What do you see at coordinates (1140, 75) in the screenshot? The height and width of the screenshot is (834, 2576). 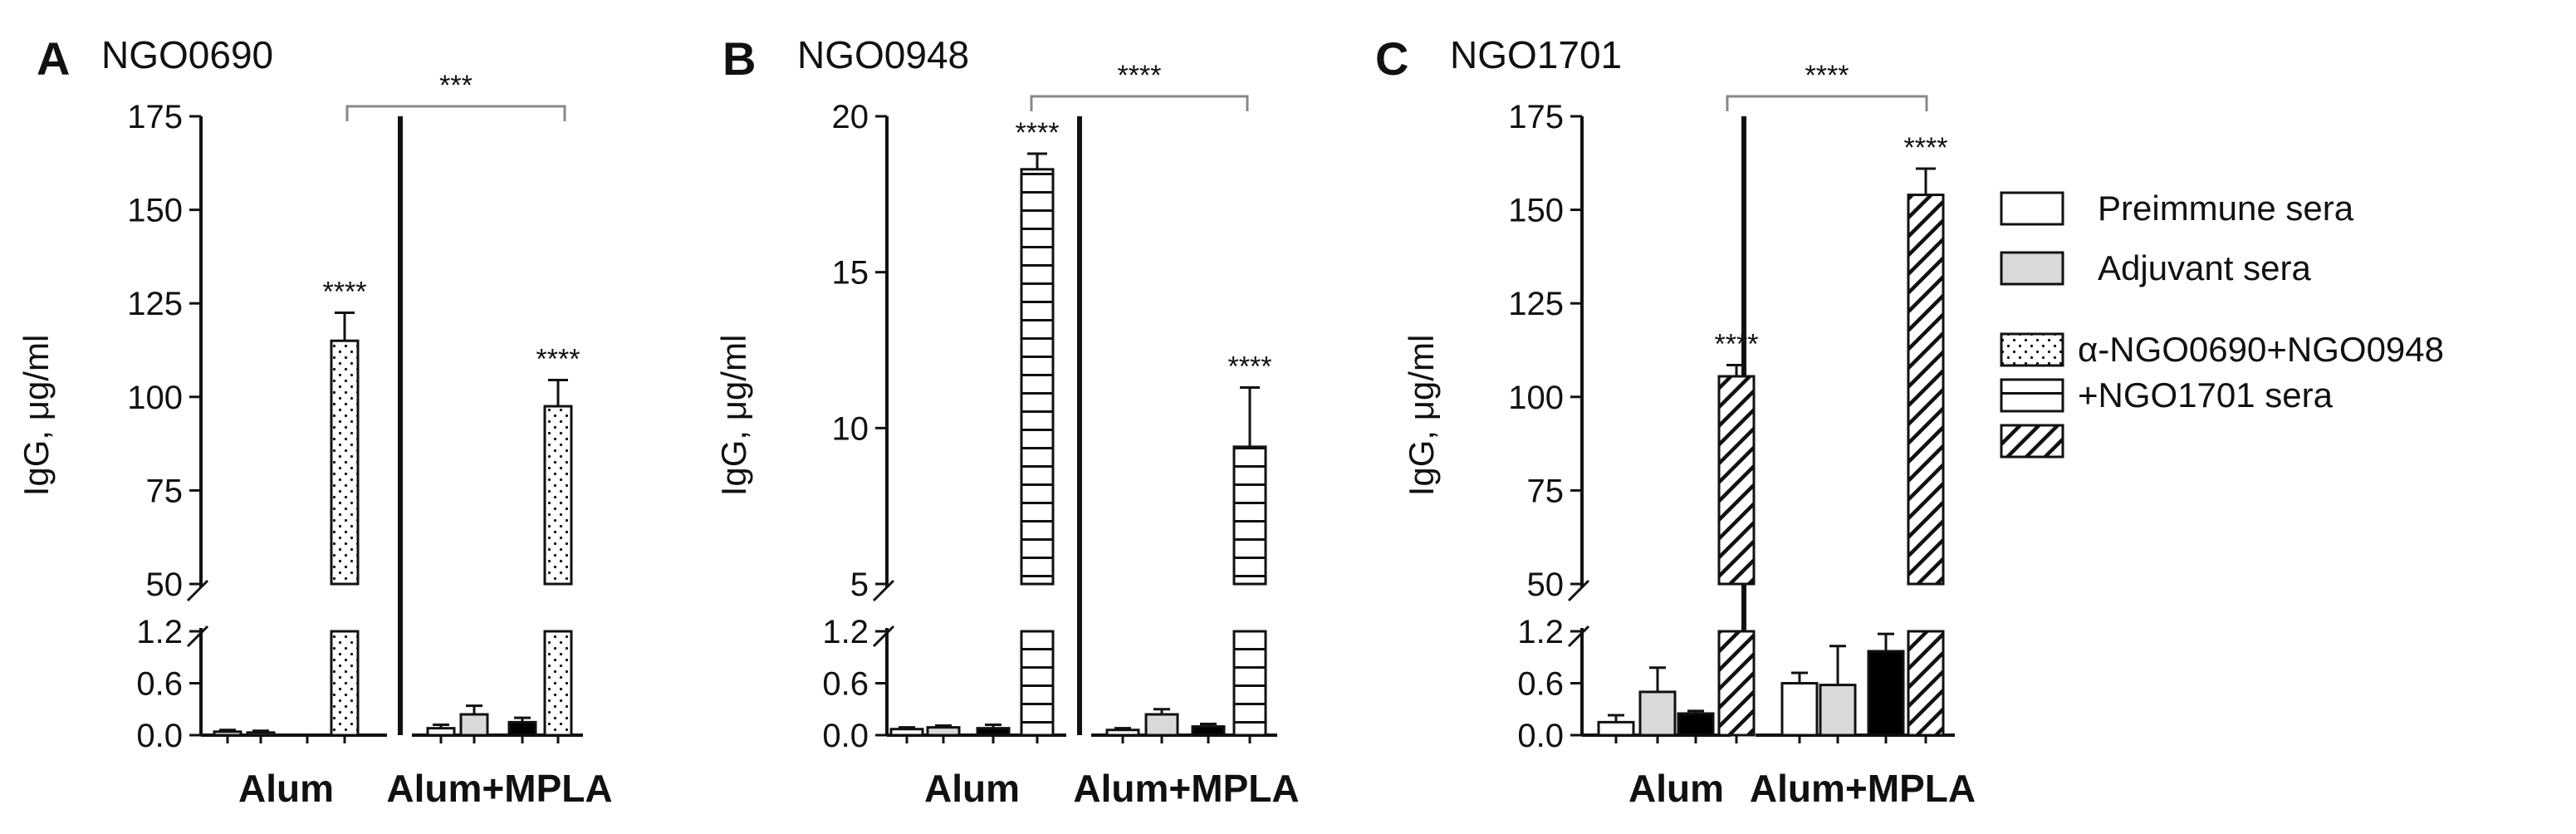 I see `bracket-significance-label: ****` at bounding box center [1140, 75].